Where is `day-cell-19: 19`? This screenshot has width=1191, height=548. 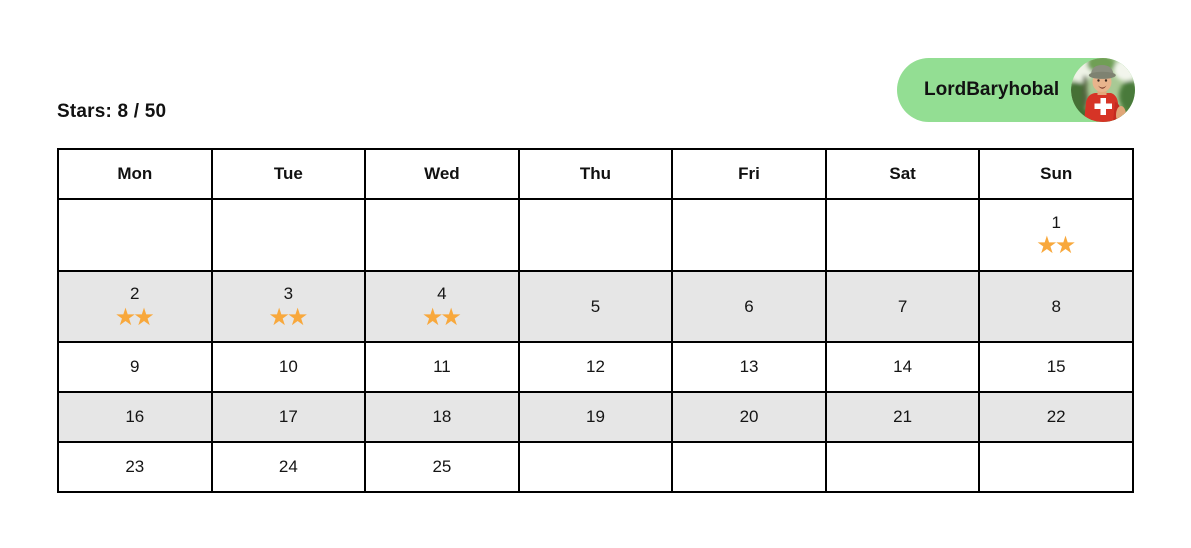
day-cell-19: 19 is located at coordinates (595, 417).